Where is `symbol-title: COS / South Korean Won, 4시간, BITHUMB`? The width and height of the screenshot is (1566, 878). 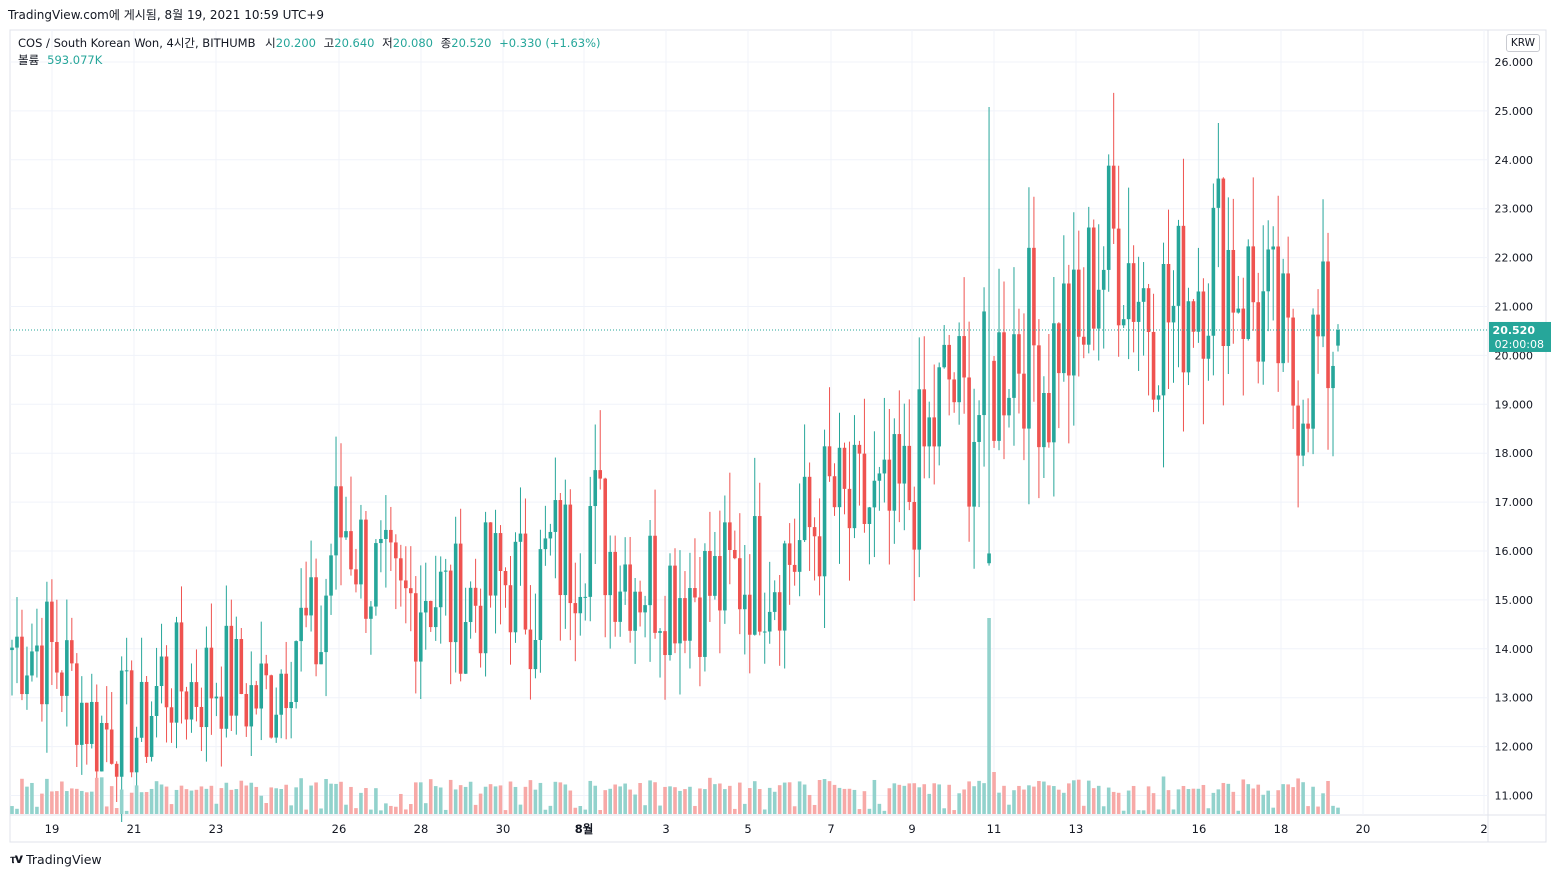
symbol-title: COS / South Korean Won, 4시간, BITHUMB is located at coordinates (137, 43).